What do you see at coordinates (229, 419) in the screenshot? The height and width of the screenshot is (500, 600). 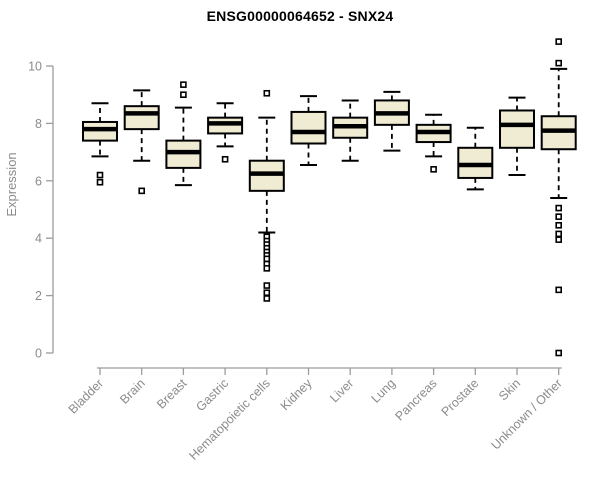 I see `x-tick-label-hematopoietic-cells: Hematopoietic cells` at bounding box center [229, 419].